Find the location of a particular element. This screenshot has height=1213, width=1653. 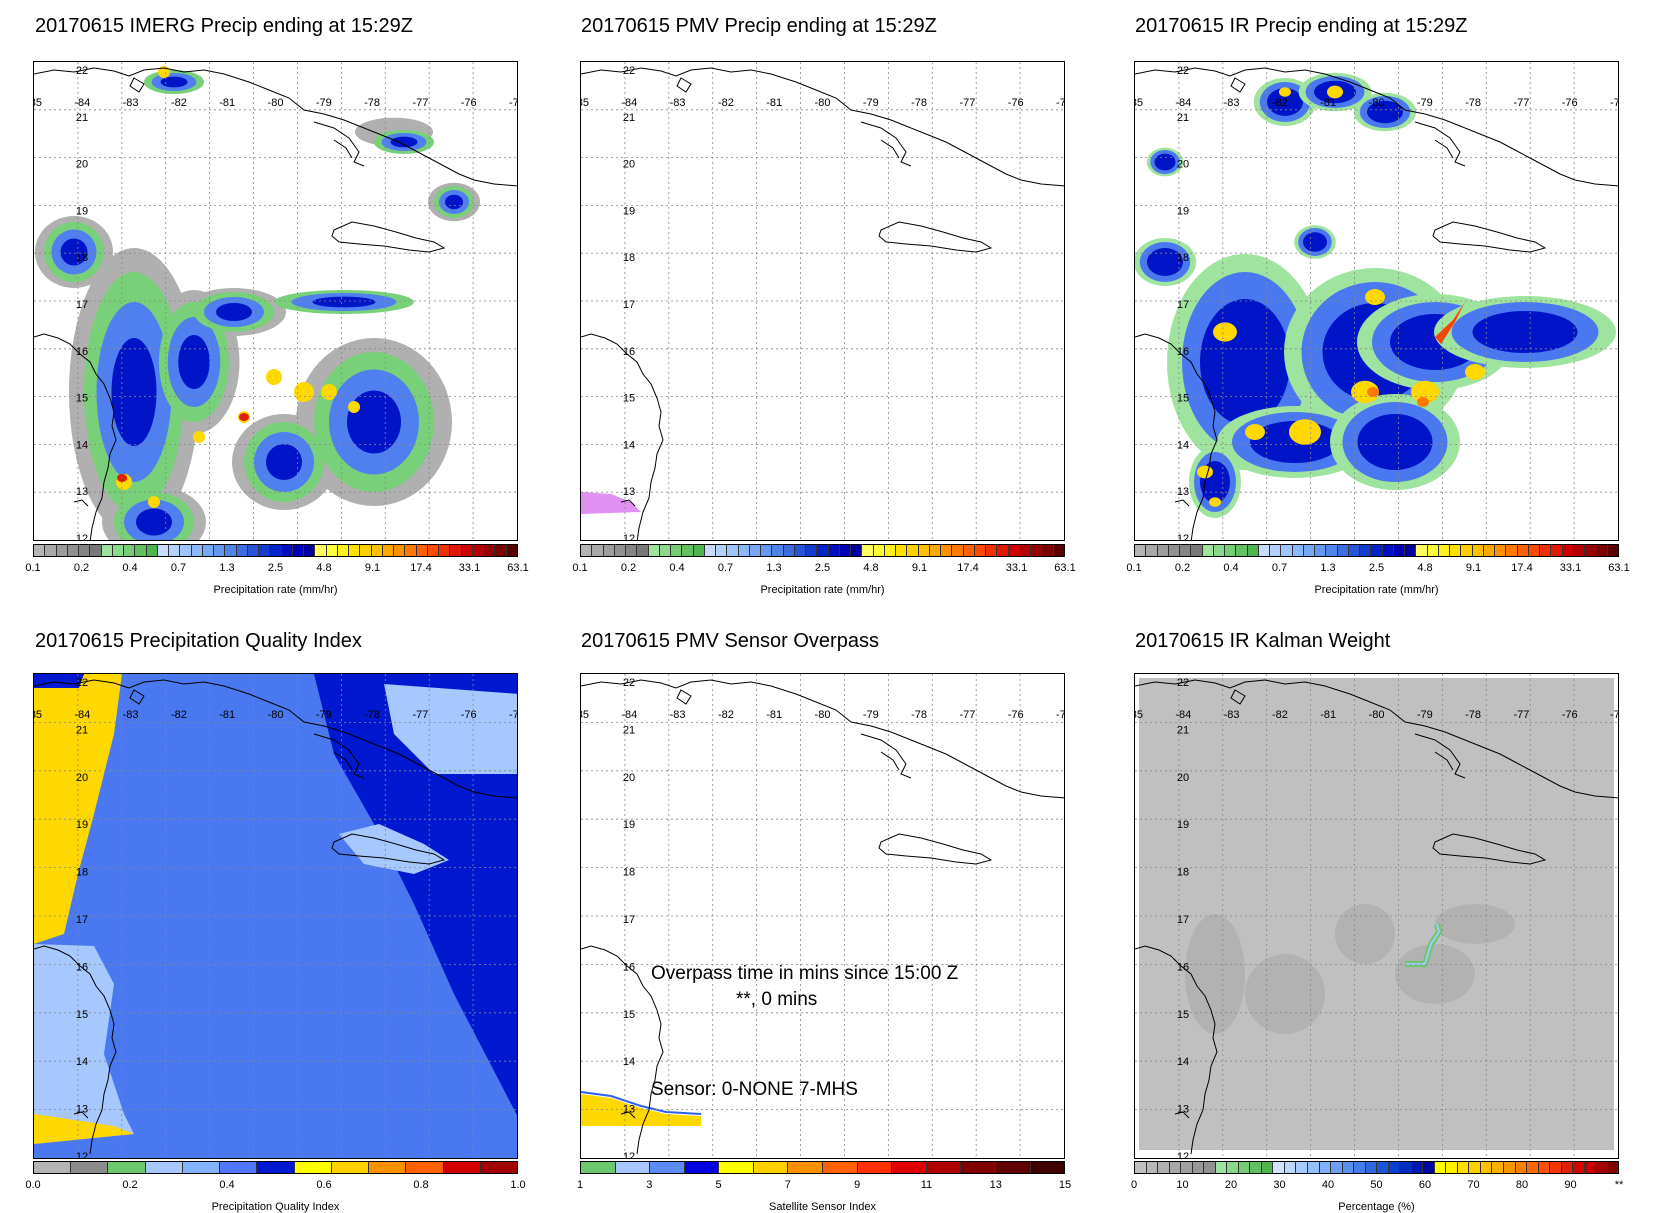

colorbar-tick-label: 0 is located at coordinates (1134, 1185).